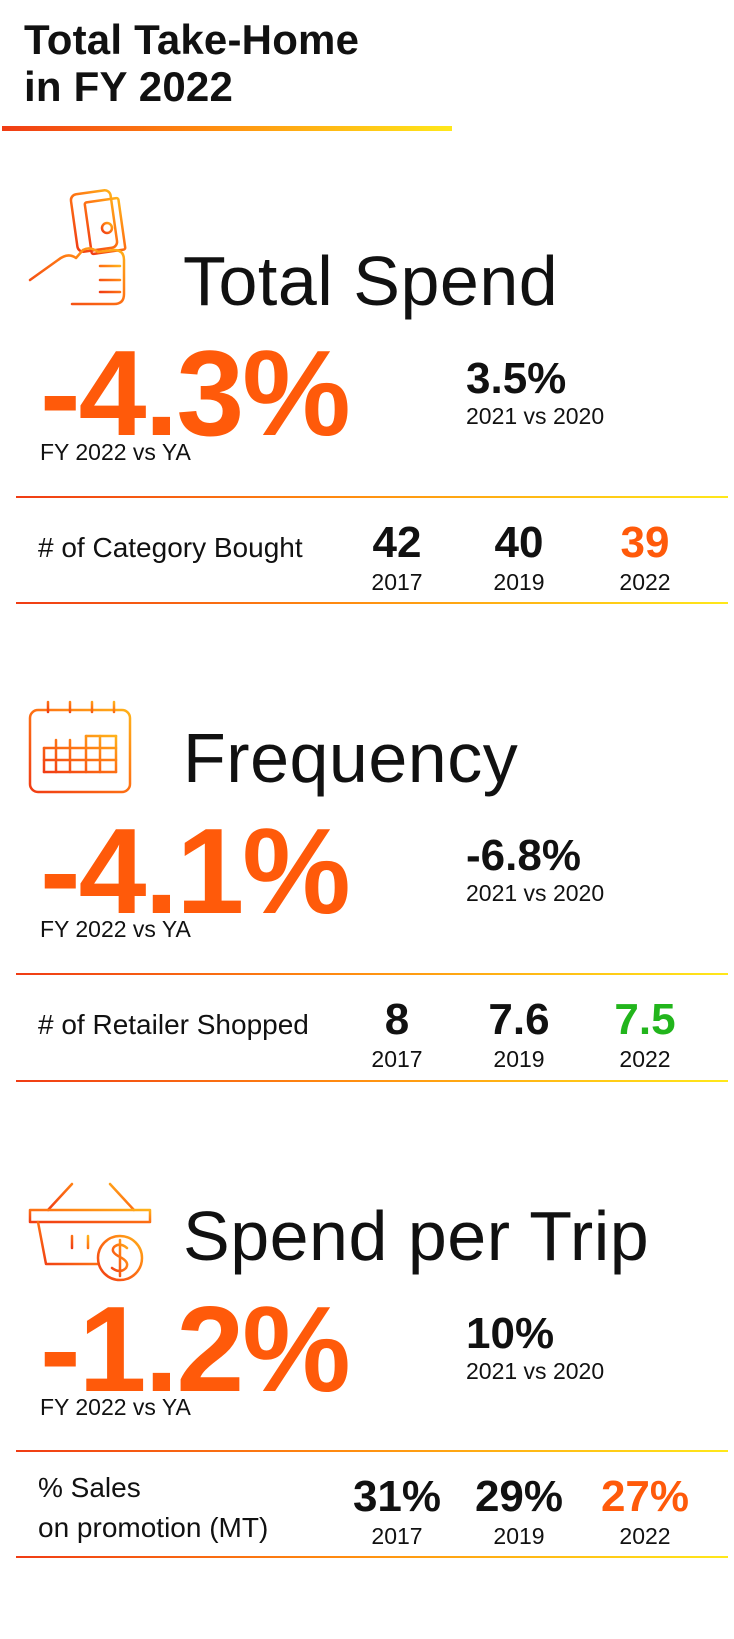  I want to click on stat-value: 39, so click(645, 542).